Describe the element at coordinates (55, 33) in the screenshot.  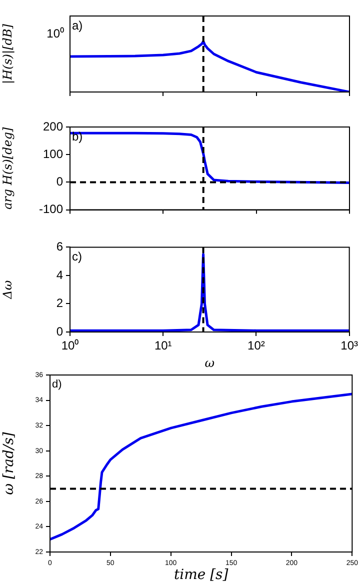
I see `text: 10⁰` at that location.